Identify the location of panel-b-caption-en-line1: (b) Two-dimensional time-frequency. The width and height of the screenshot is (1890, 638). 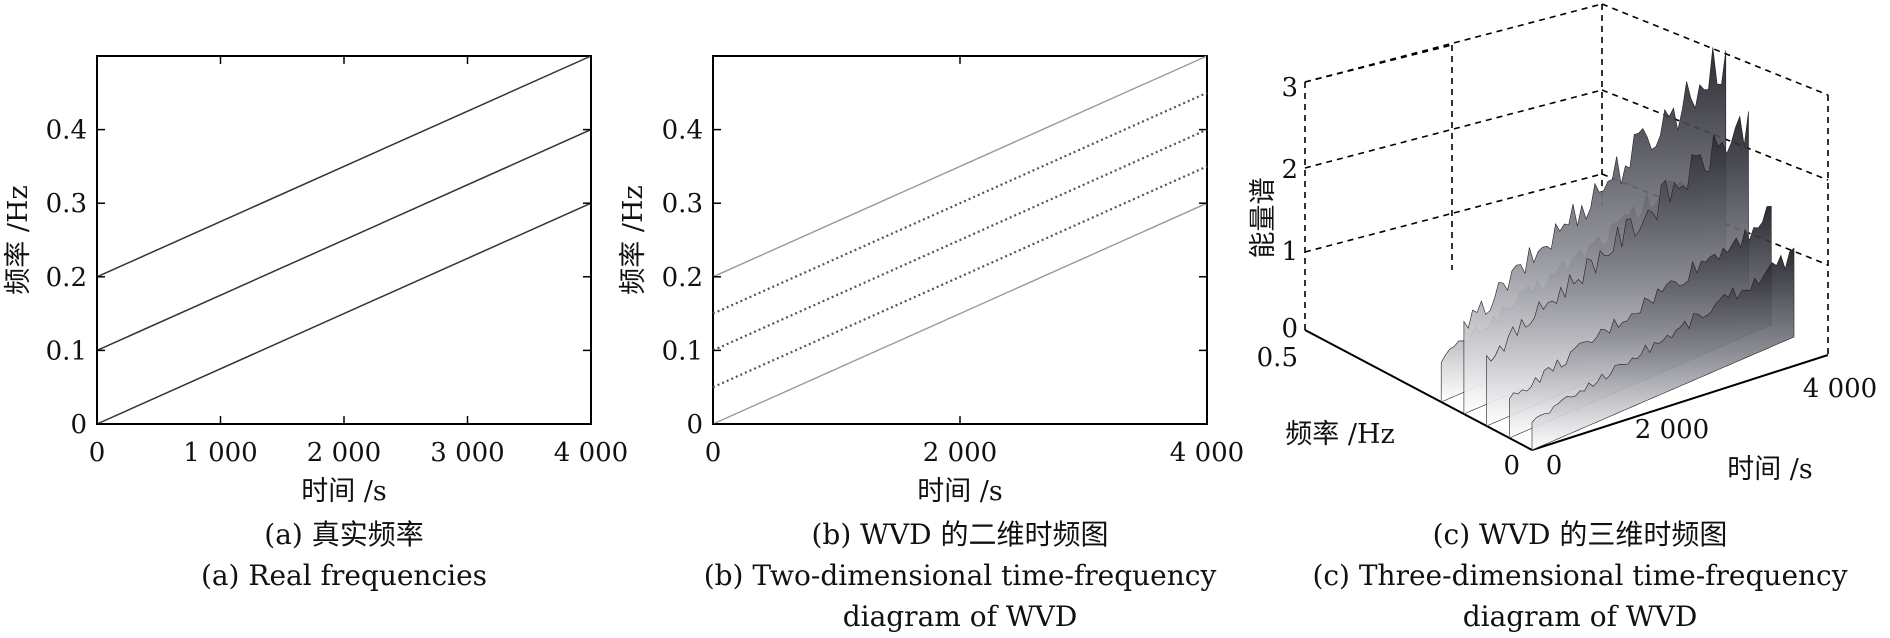
(960, 575).